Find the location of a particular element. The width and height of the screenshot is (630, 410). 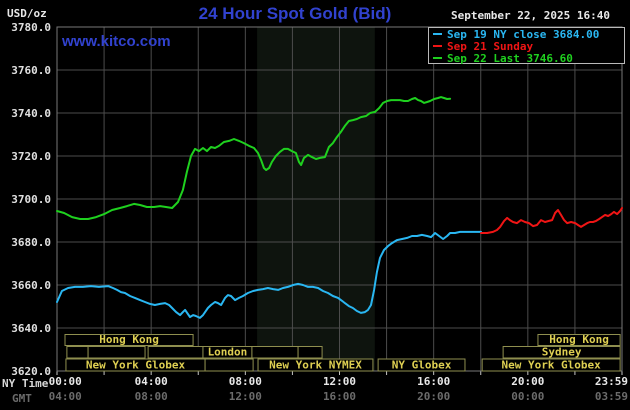

session-label: Sydney is located at coordinates (562, 352).